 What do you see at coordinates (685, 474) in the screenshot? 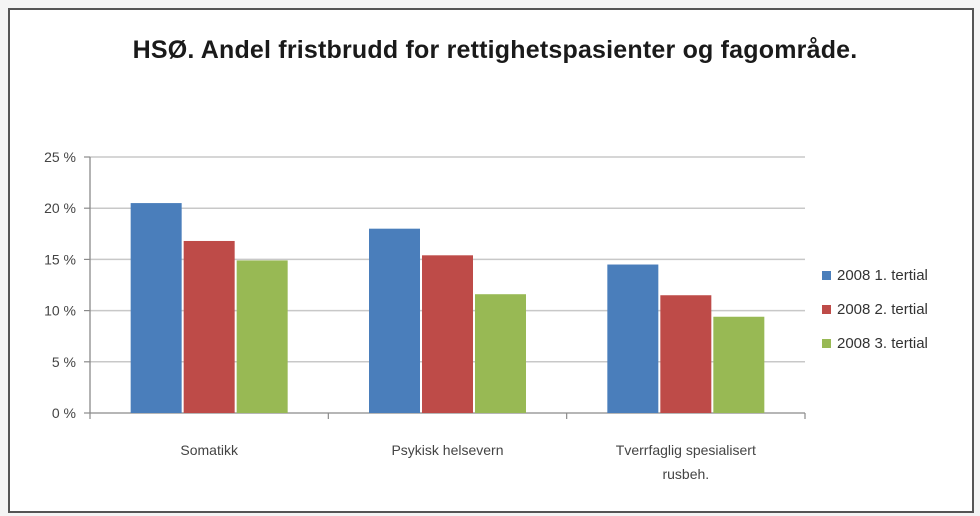
I see `x-tick-label: rusbeh.` at bounding box center [685, 474].